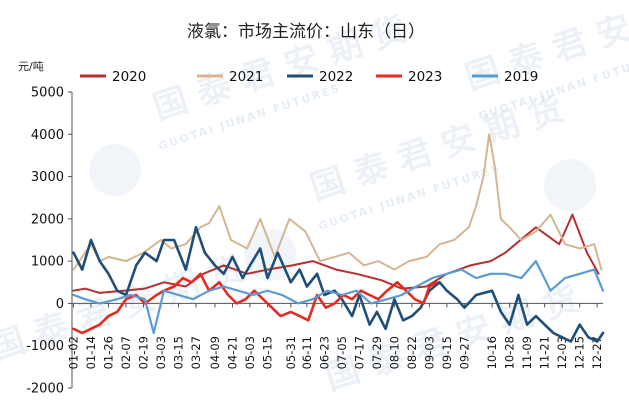 The image size is (629, 415). Describe the element at coordinates (342, 352) in the screenshot. I see `x-tick-label: 07-05` at that location.